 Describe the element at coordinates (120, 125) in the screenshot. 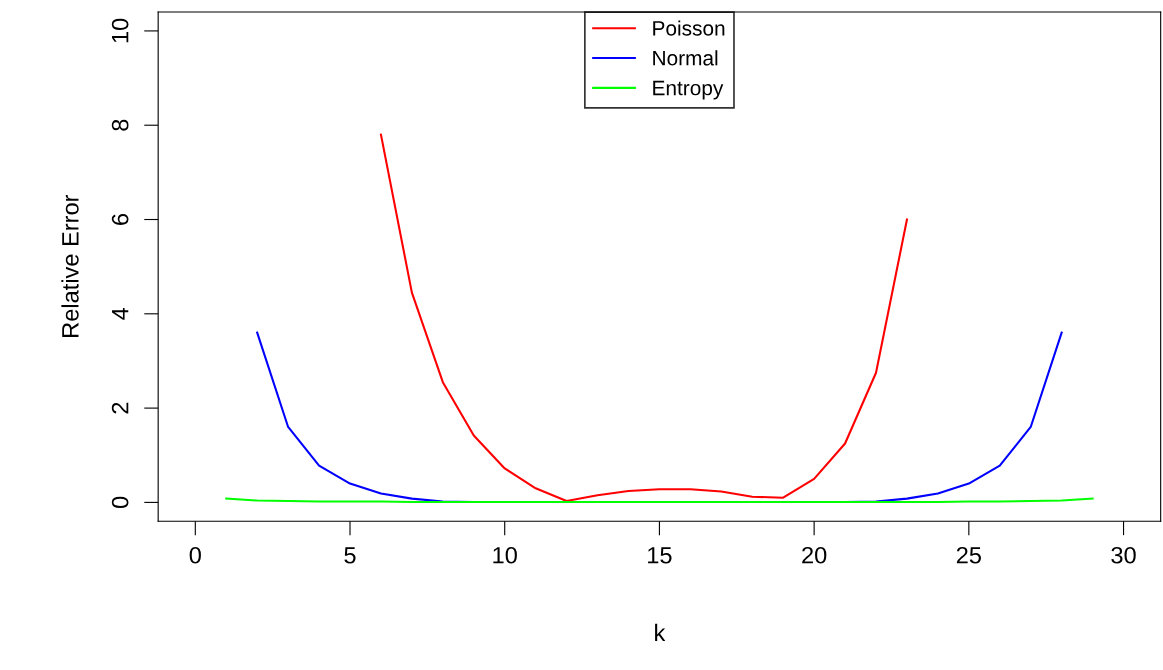

I see `y-tick-label: 8` at that location.